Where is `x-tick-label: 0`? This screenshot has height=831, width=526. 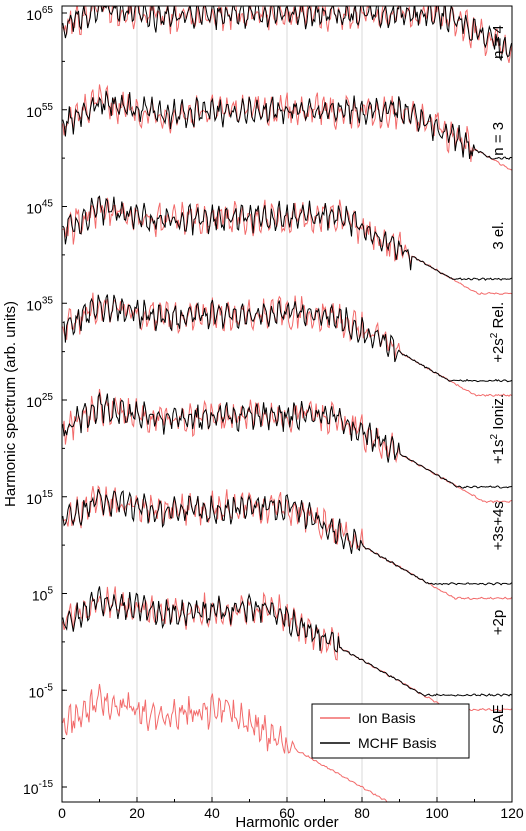
x-tick-label: 0 is located at coordinates (62, 813).